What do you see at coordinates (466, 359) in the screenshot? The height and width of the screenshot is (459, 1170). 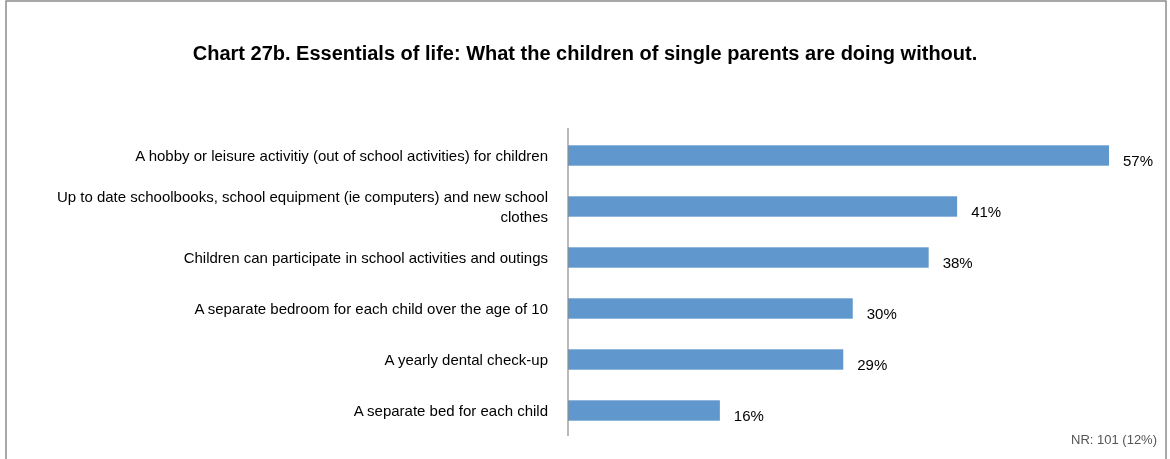 I see `y-tick-label: A yearly dental check-up` at bounding box center [466, 359].